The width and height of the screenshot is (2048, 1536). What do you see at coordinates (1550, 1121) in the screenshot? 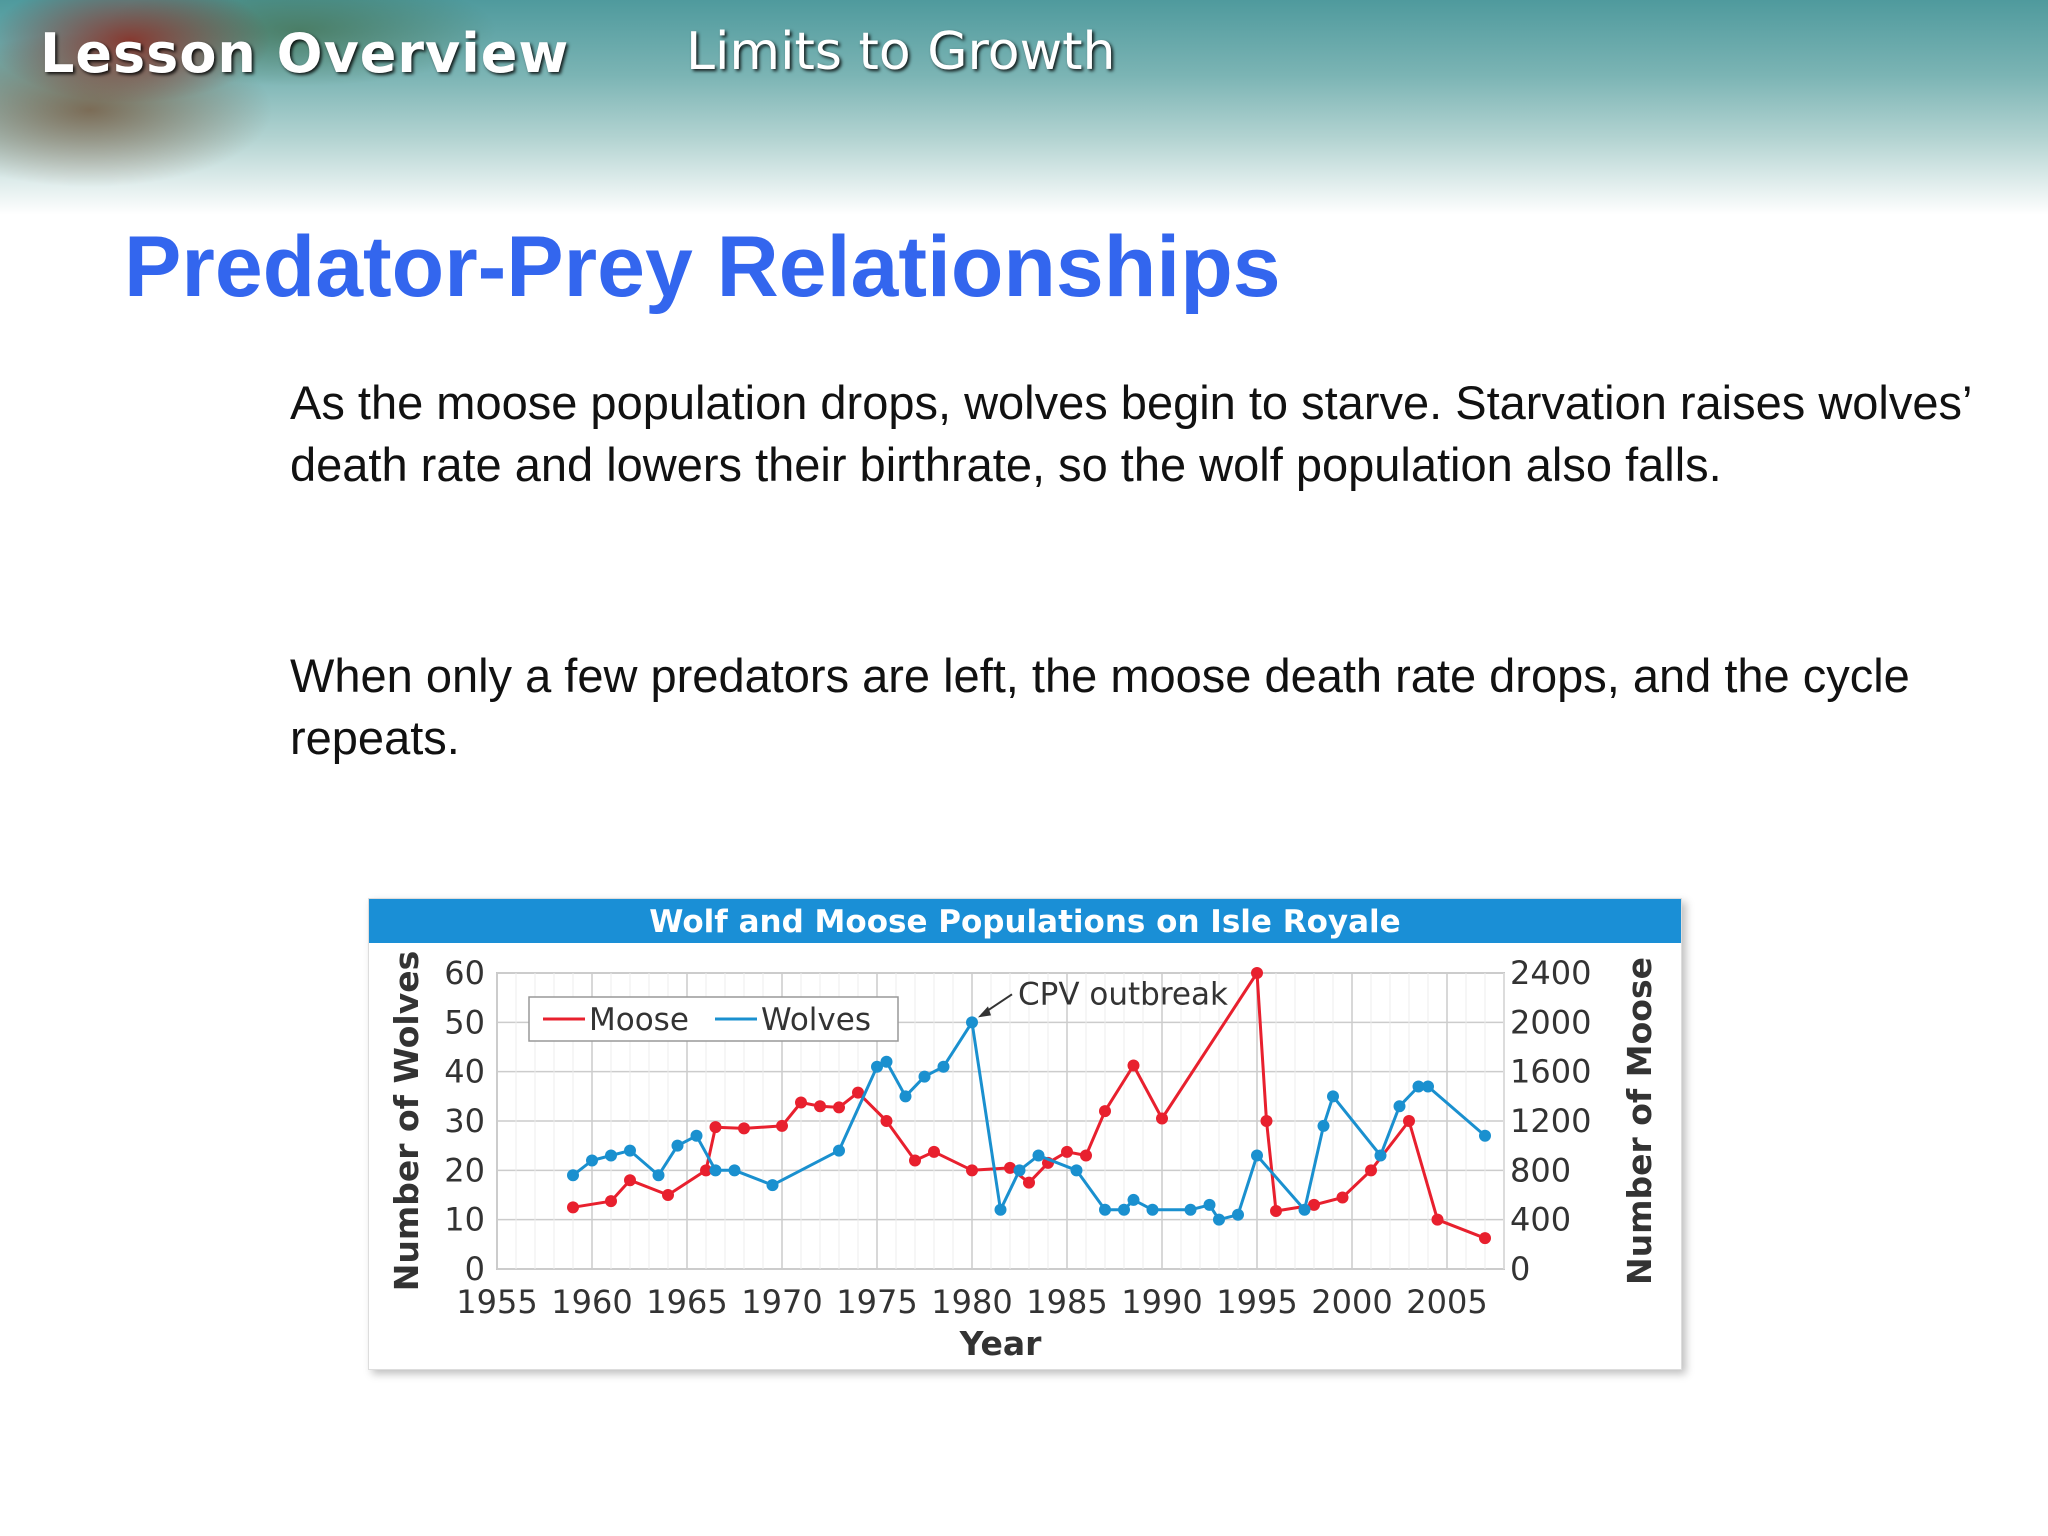
I see `y-right-tick-label: 1200` at bounding box center [1550, 1121].